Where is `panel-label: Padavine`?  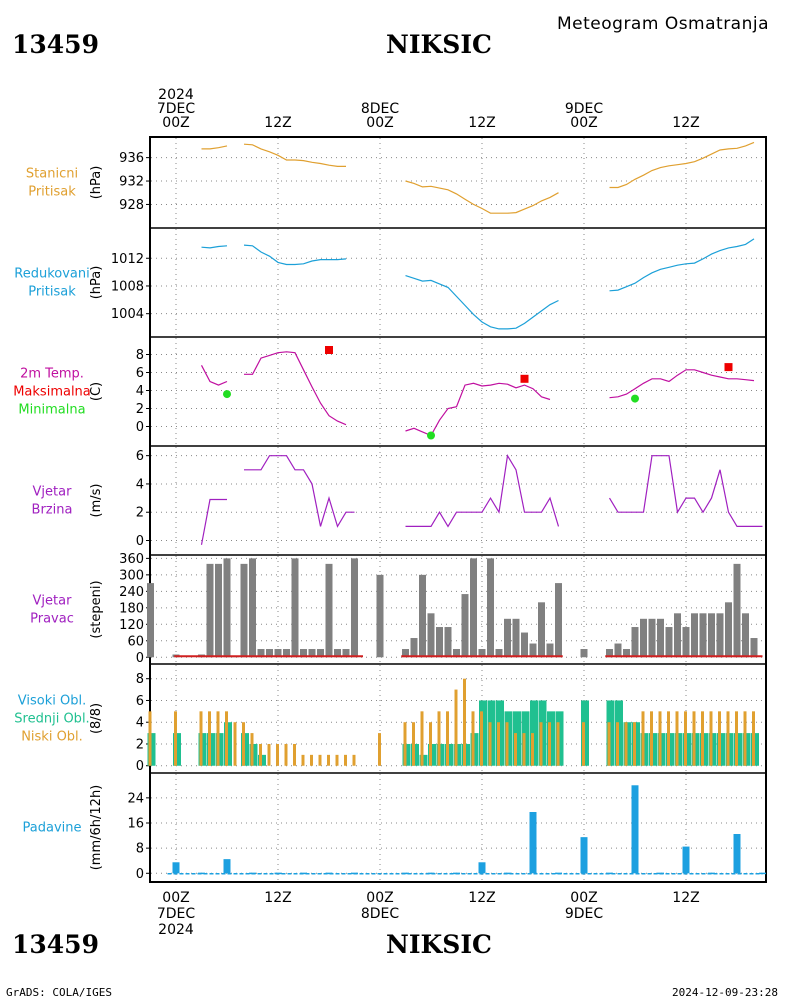 panel-label: Padavine is located at coordinates (52, 828).